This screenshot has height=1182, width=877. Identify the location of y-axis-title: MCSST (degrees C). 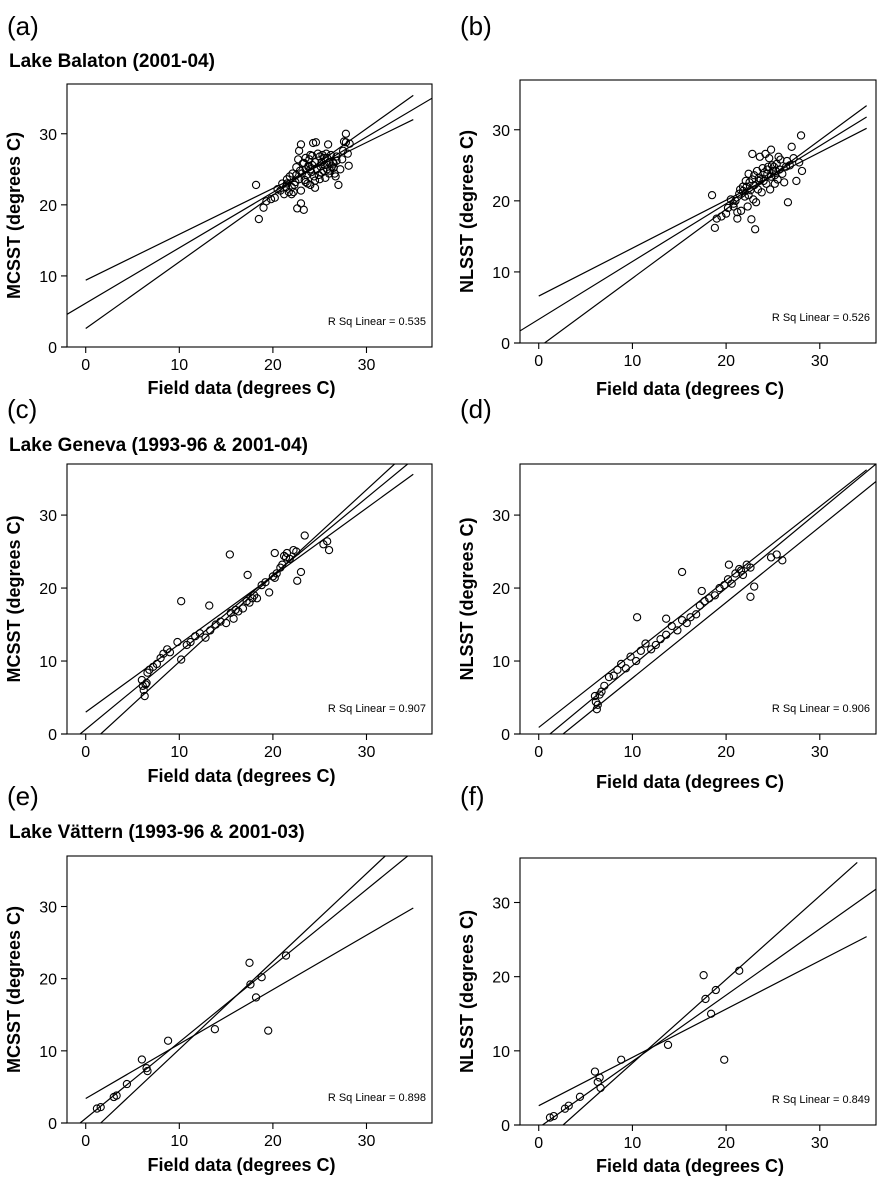
(14, 215).